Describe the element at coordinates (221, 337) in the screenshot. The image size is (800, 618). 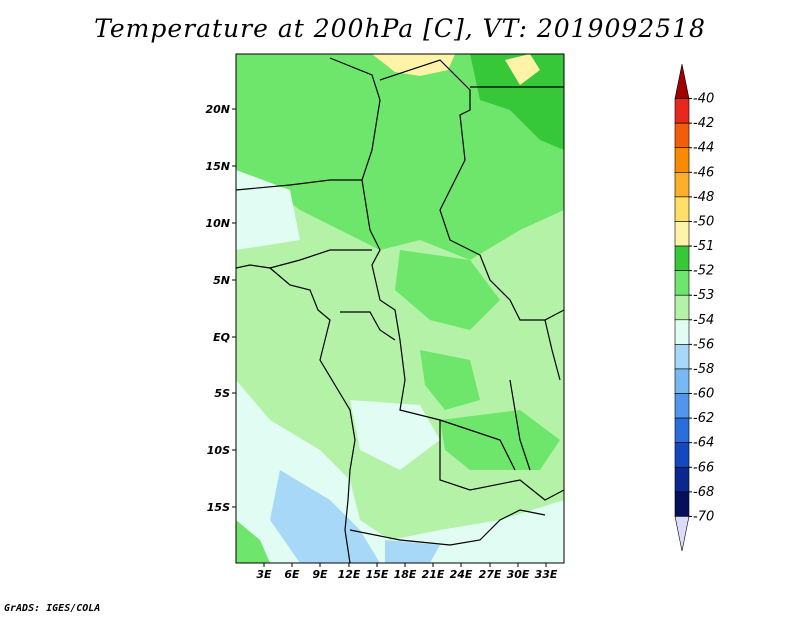
I see `lat-label: EQ` at that location.